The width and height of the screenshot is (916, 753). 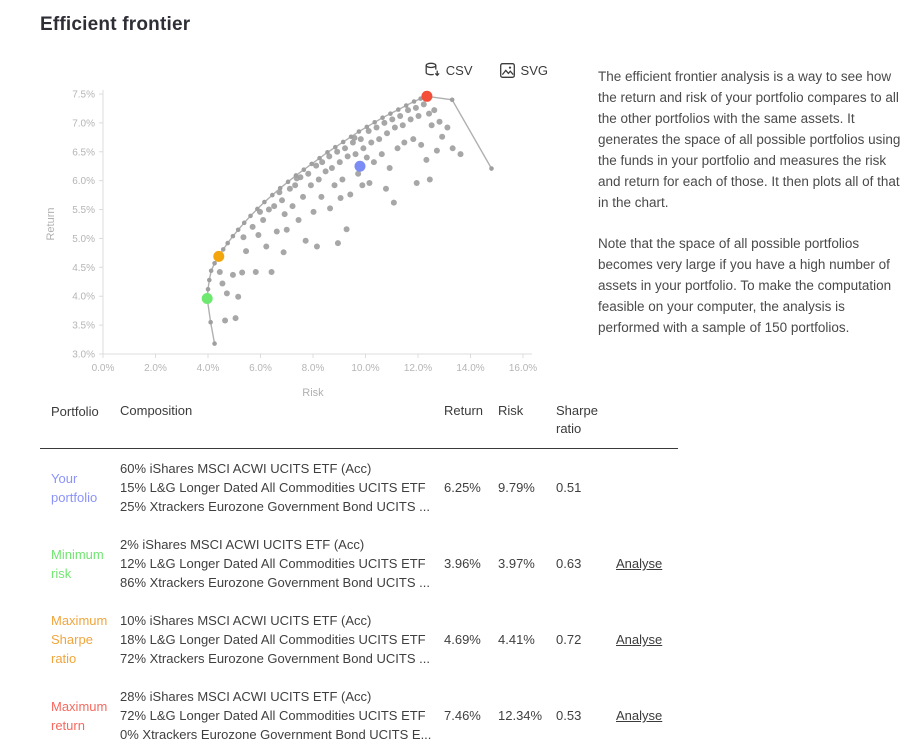 I want to click on sharpe-cell: 0.63, so click(x=569, y=563).